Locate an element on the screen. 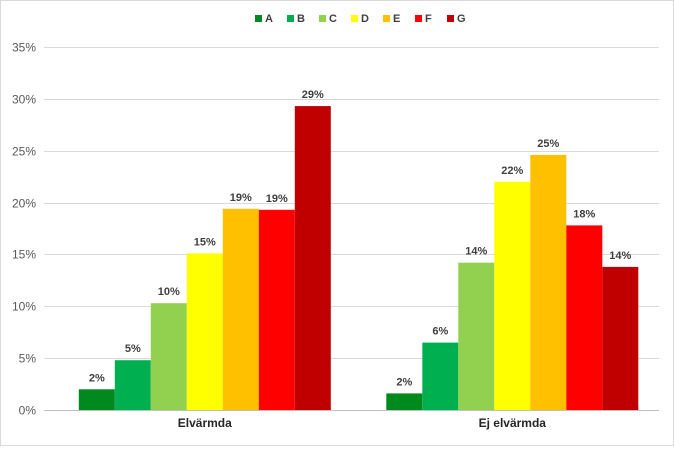 This screenshot has height=450, width=674. data-label: 15% is located at coordinates (205, 242).